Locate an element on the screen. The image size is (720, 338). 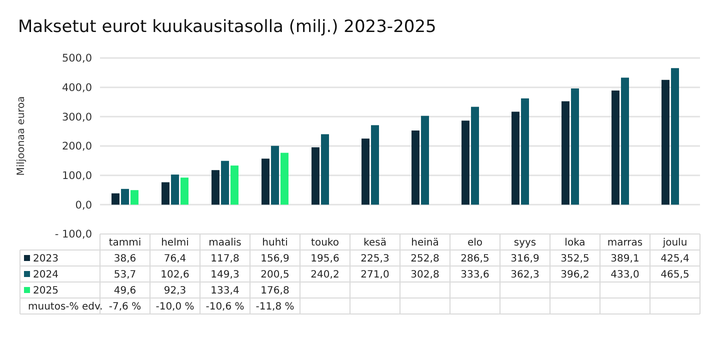
x-tick-label: touko is located at coordinates (325, 243).